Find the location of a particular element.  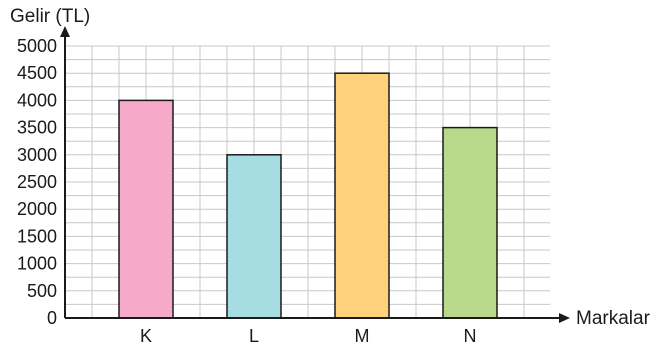

y-tick-label: 4500 is located at coordinates (37, 73).